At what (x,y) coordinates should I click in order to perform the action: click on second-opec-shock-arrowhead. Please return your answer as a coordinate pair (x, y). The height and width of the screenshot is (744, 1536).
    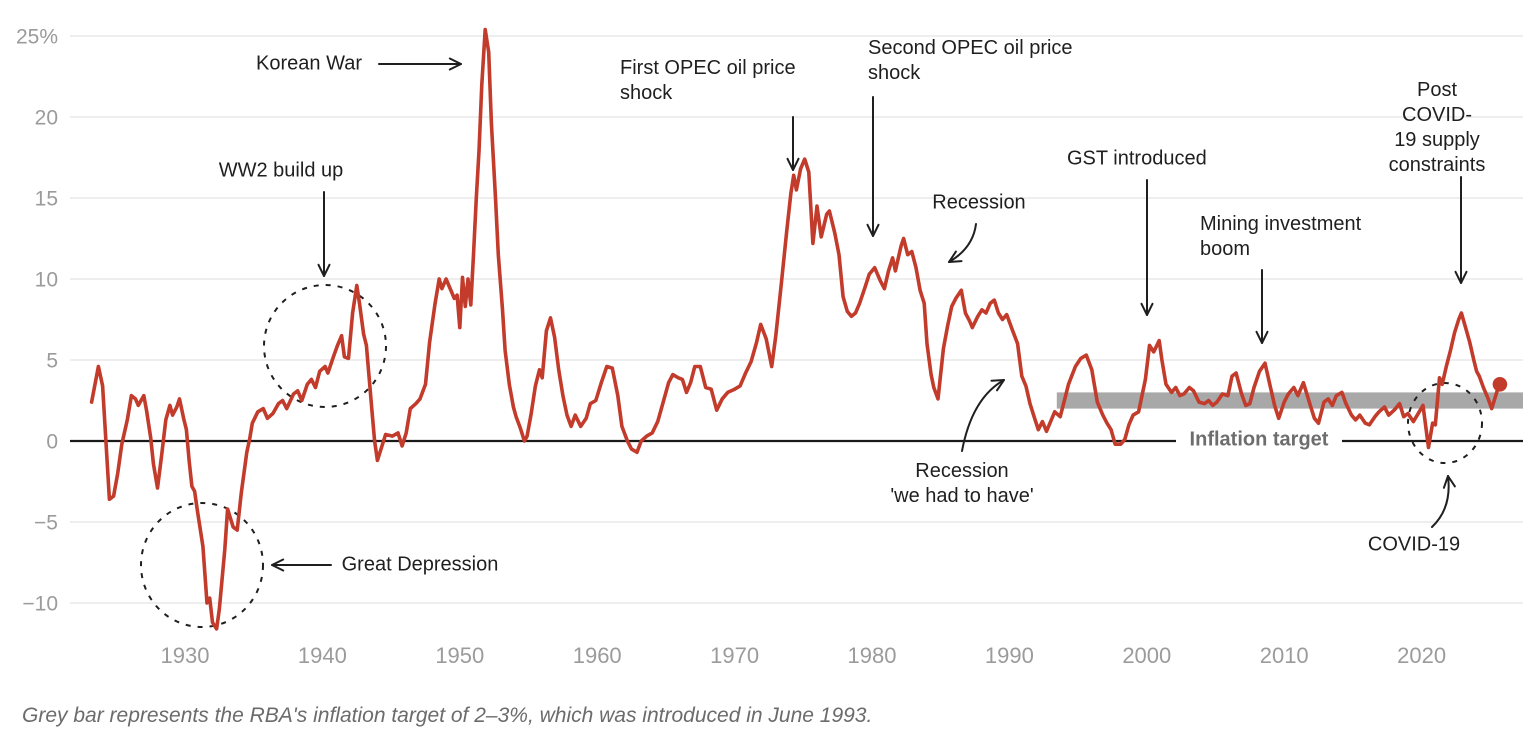
    Looking at the image, I should click on (873, 230).